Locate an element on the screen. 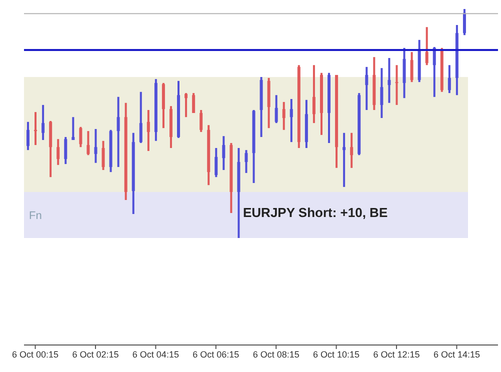 Image resolution: width=501 pixels, height=372 pixels. annotation: EURJPY Short: +10, BE is located at coordinates (315, 212).